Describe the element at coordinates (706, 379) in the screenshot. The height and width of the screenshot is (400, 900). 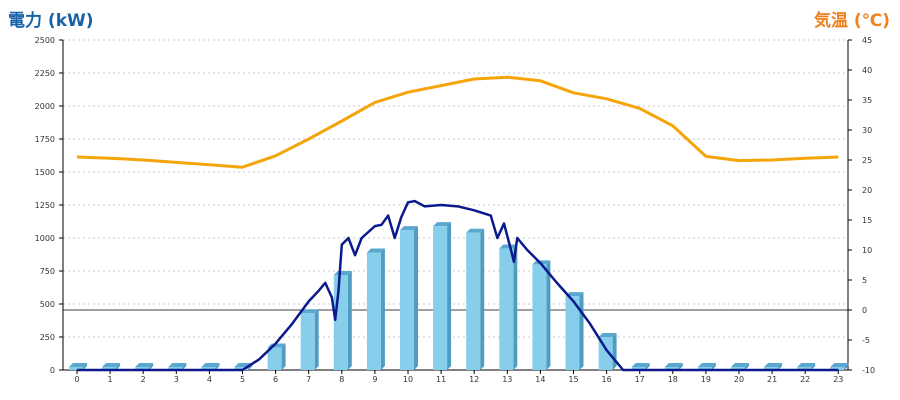
I see `x-tick-label: 19` at that location.